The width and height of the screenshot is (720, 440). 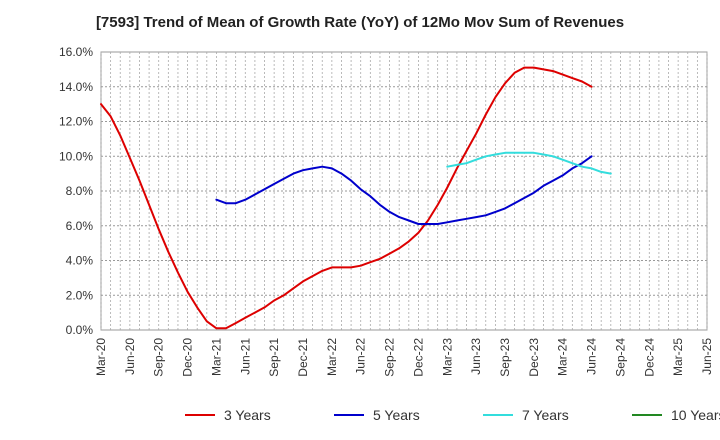 What do you see at coordinates (130, 356) in the screenshot?
I see `x-tick-label: Jun-20` at bounding box center [130, 356].